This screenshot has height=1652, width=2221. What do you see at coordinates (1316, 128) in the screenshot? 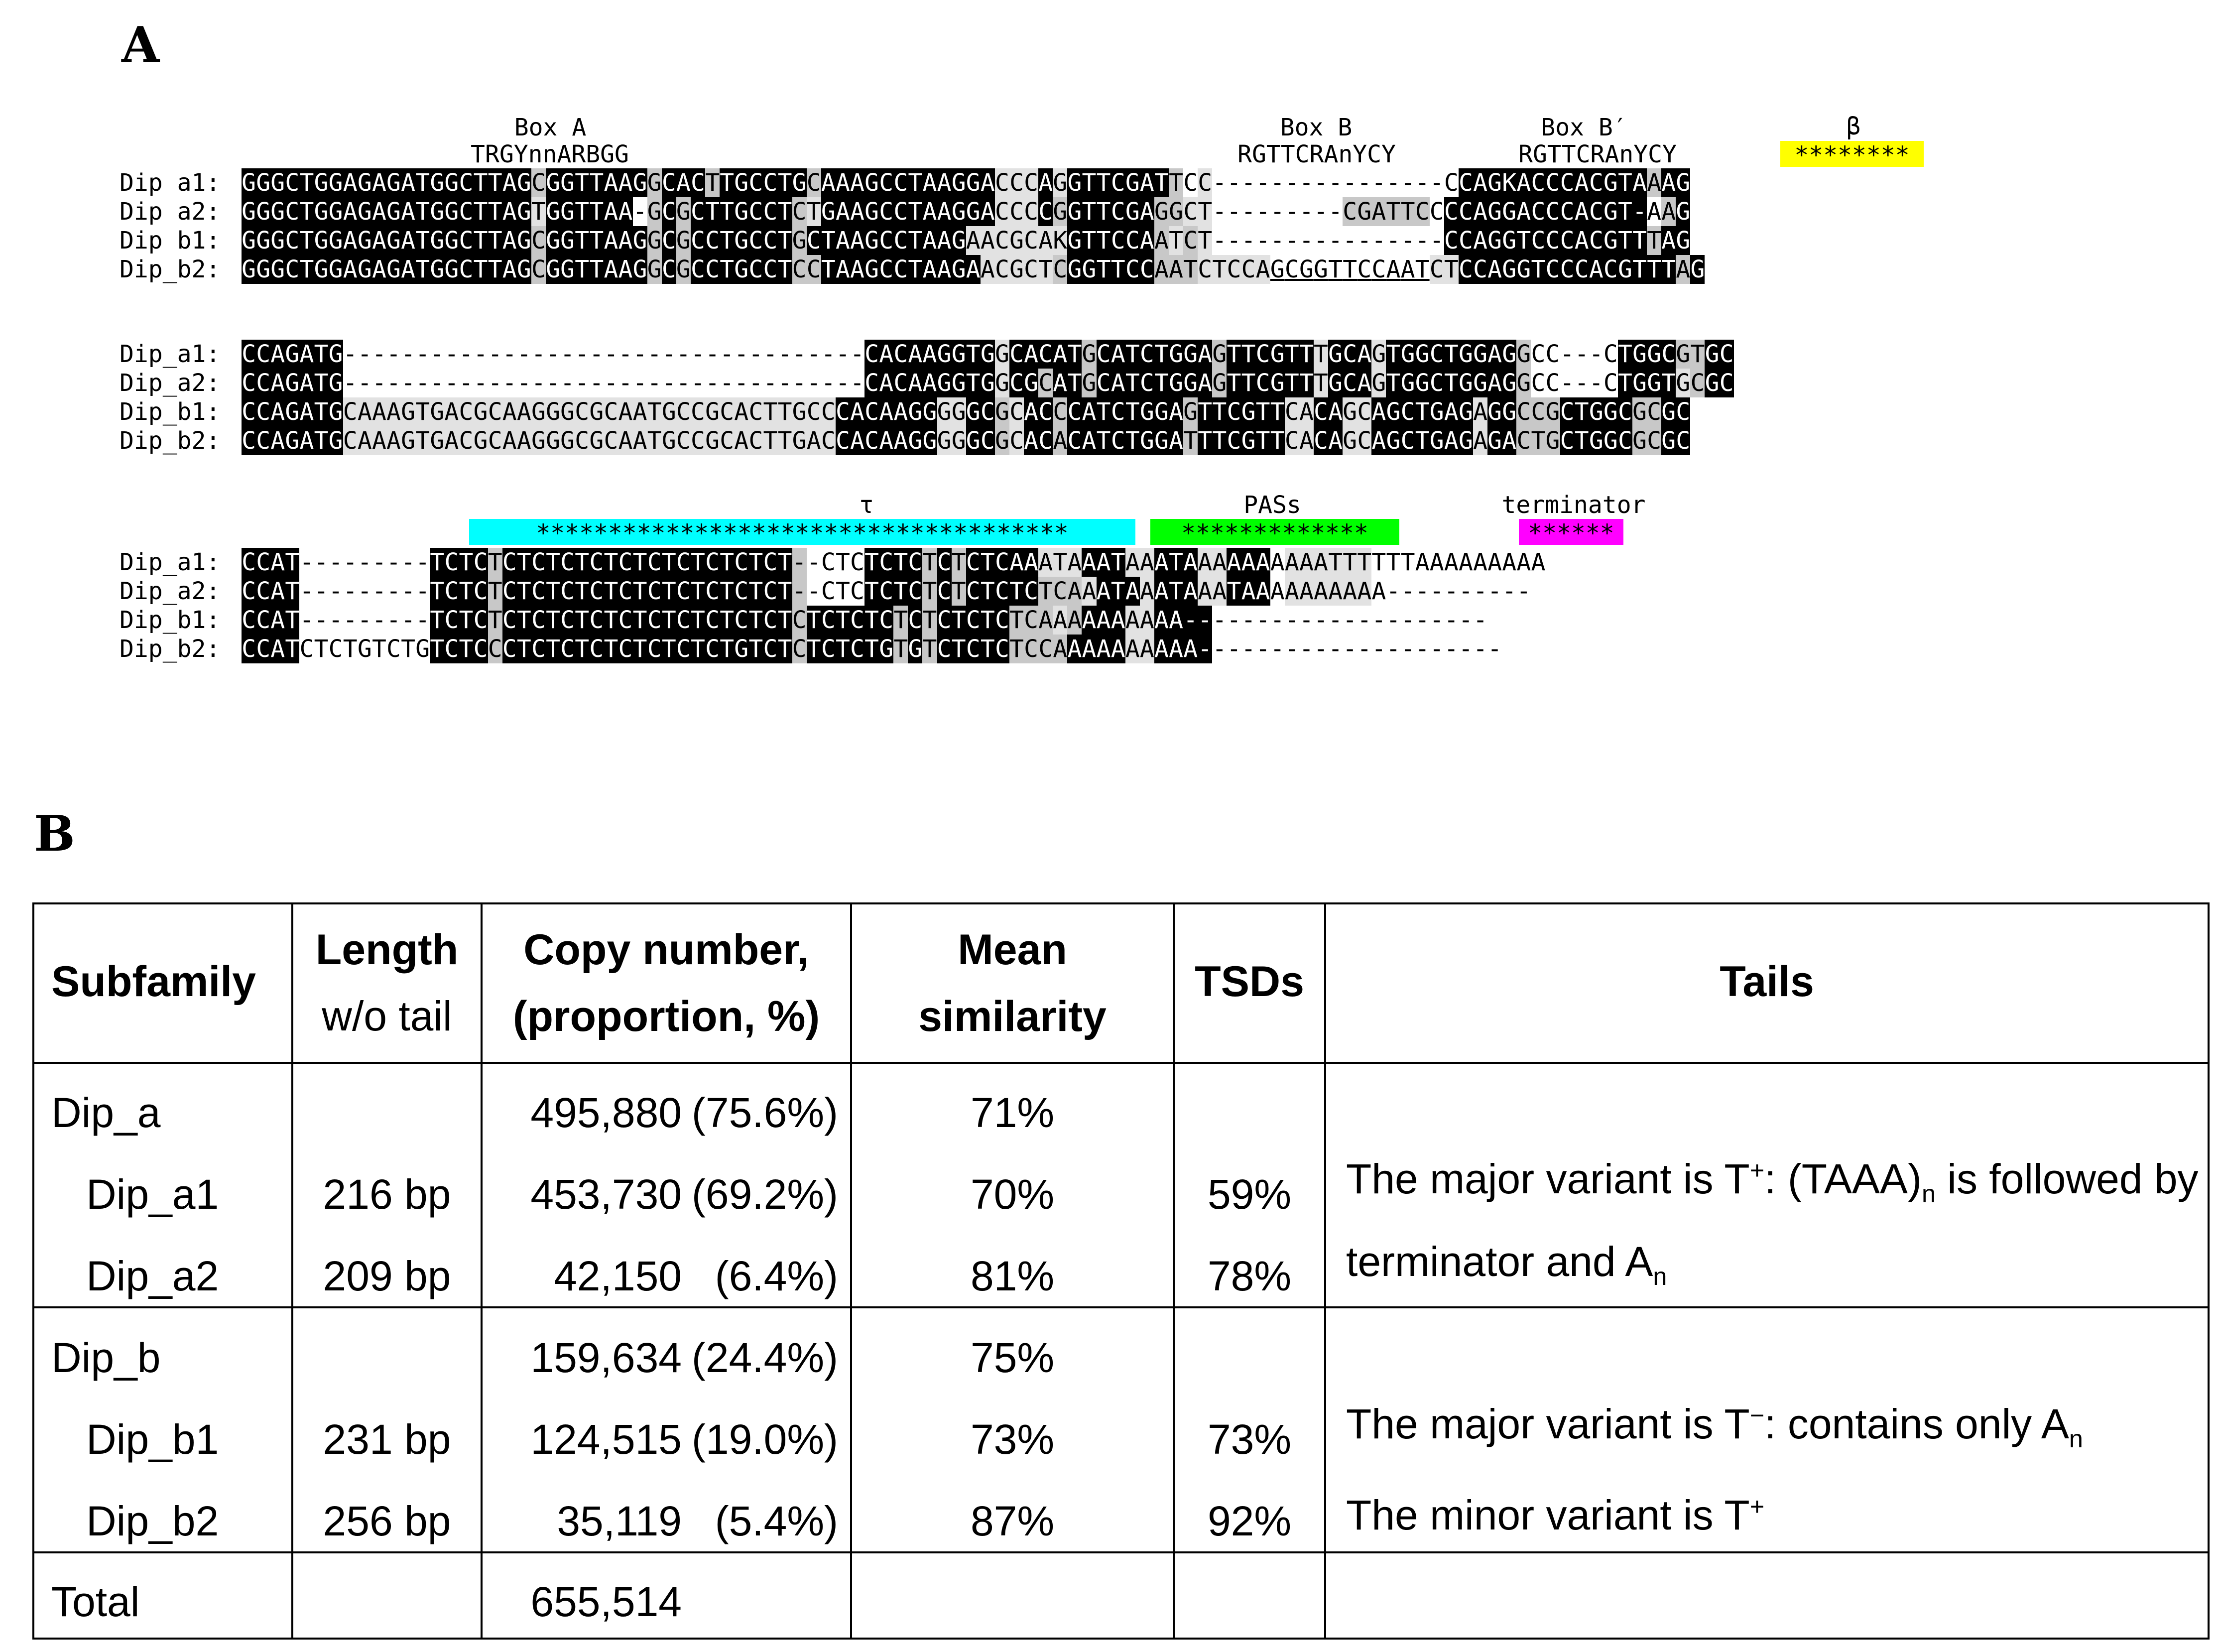
I see `box-b-label: Box B` at bounding box center [1316, 128].